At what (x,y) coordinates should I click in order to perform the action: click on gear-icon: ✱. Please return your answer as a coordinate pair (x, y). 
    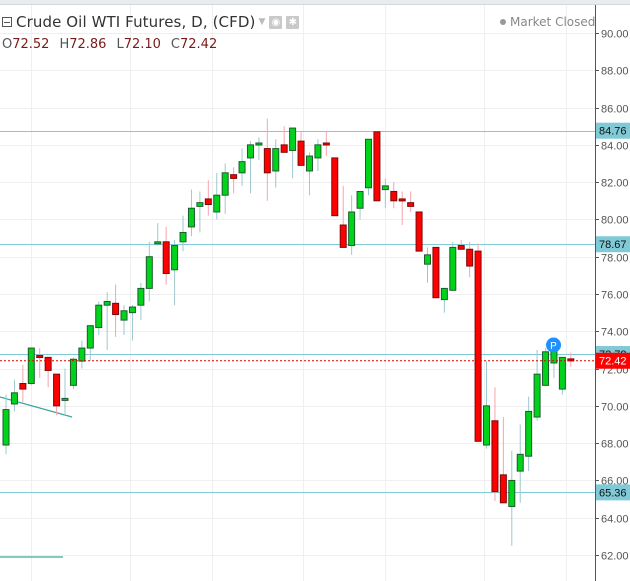
    Looking at the image, I should click on (293, 22).